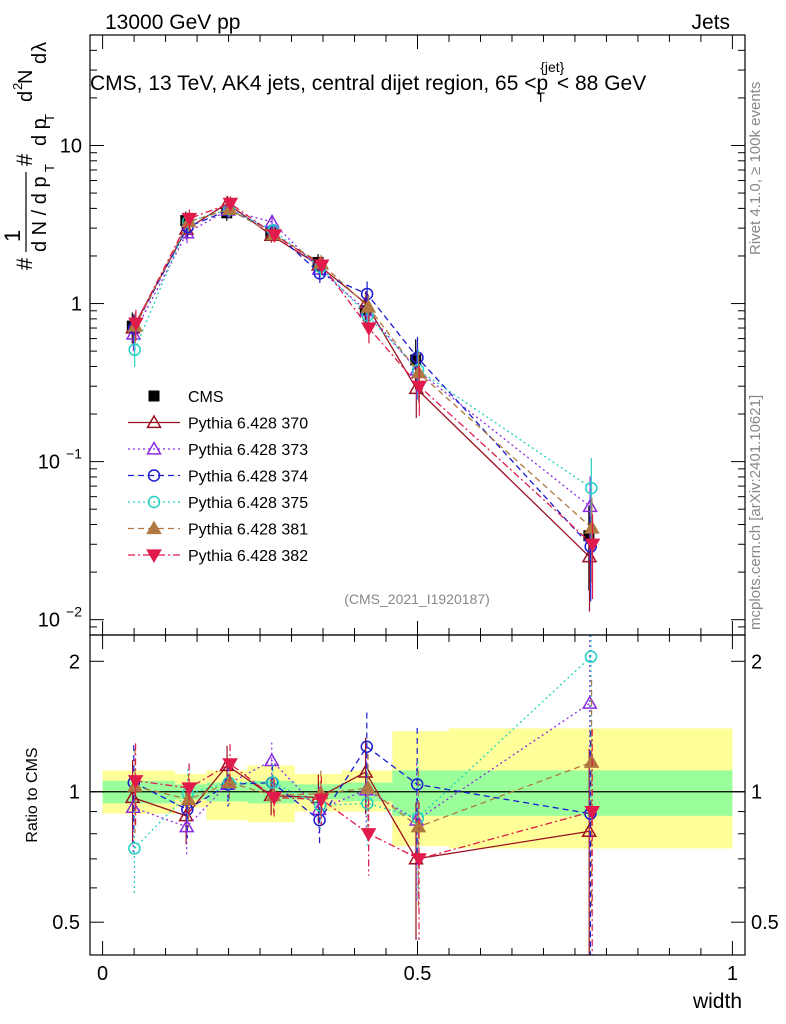 Image resolution: width=786 pixels, height=1024 pixels. What do you see at coordinates (26, 96) in the screenshot?
I see `ylabel-d-top: d` at bounding box center [26, 96].